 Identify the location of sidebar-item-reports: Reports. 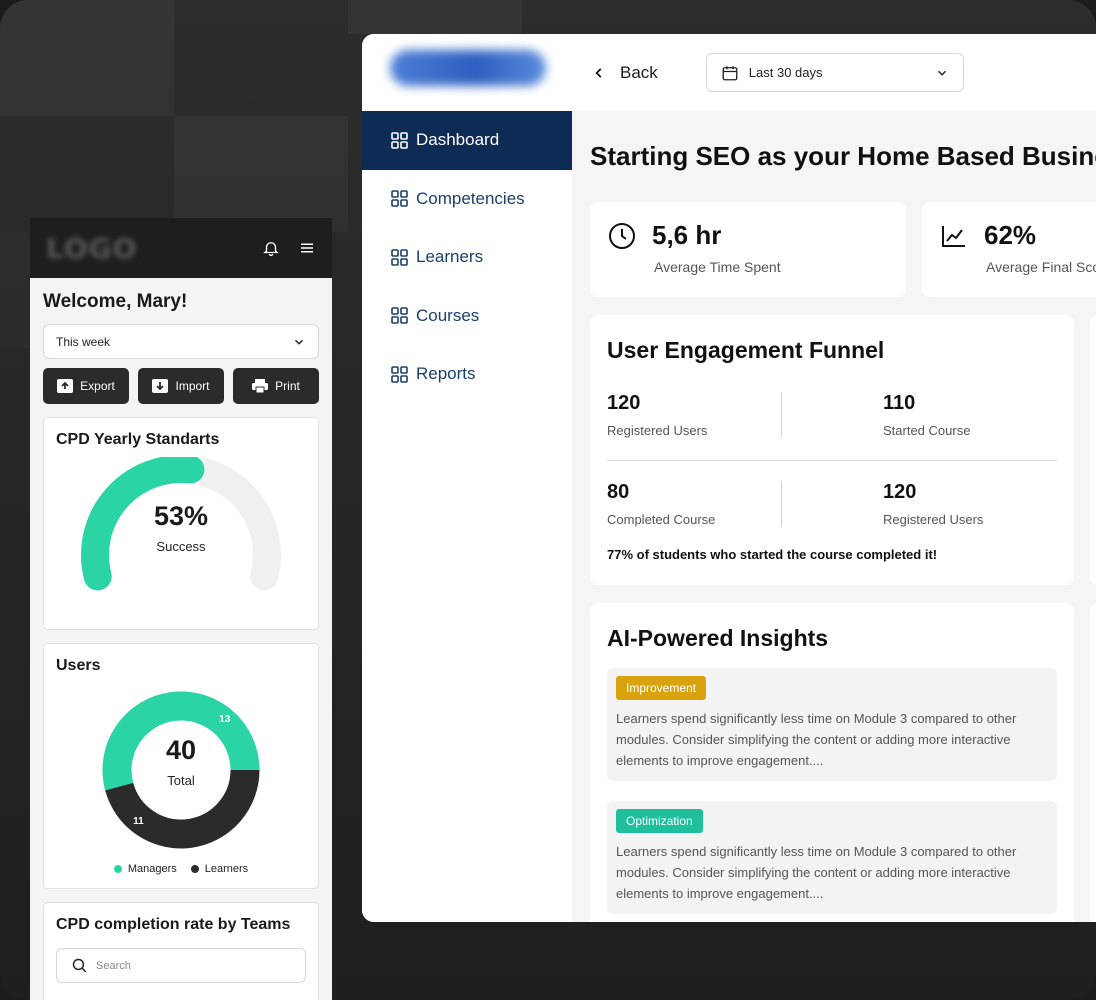
(467, 374).